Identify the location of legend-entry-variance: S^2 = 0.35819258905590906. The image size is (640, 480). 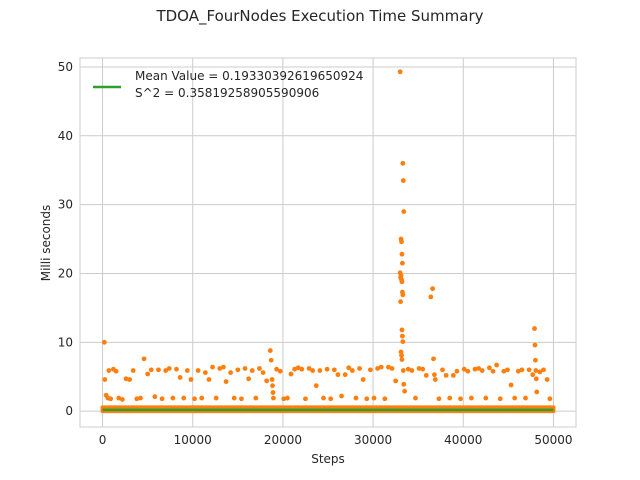
(227, 93).